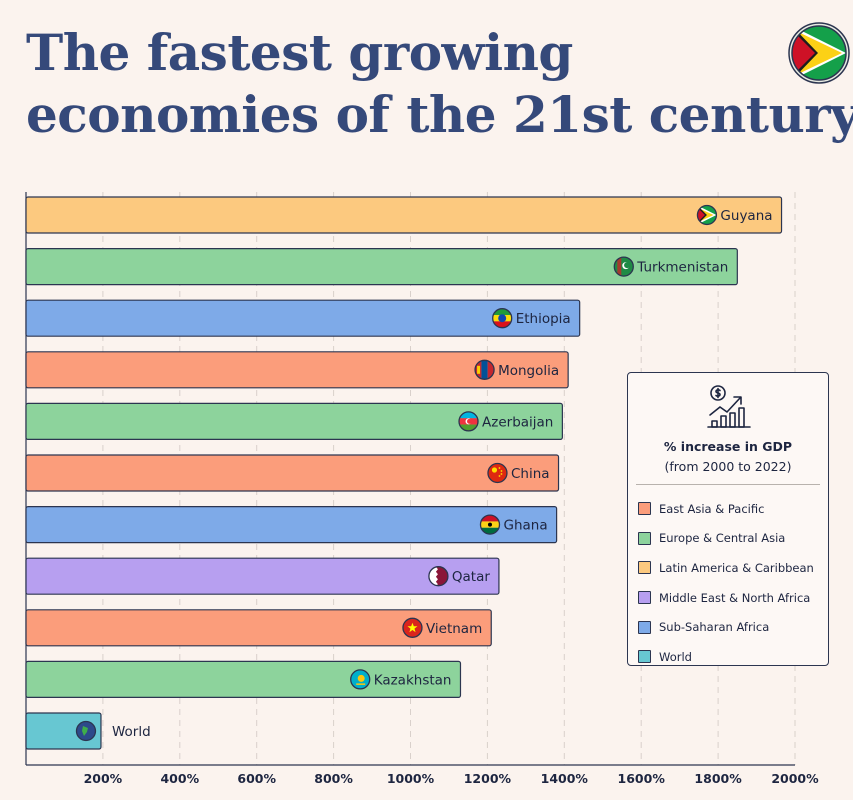  I want to click on x-tick-label: 800%, so click(333, 778).